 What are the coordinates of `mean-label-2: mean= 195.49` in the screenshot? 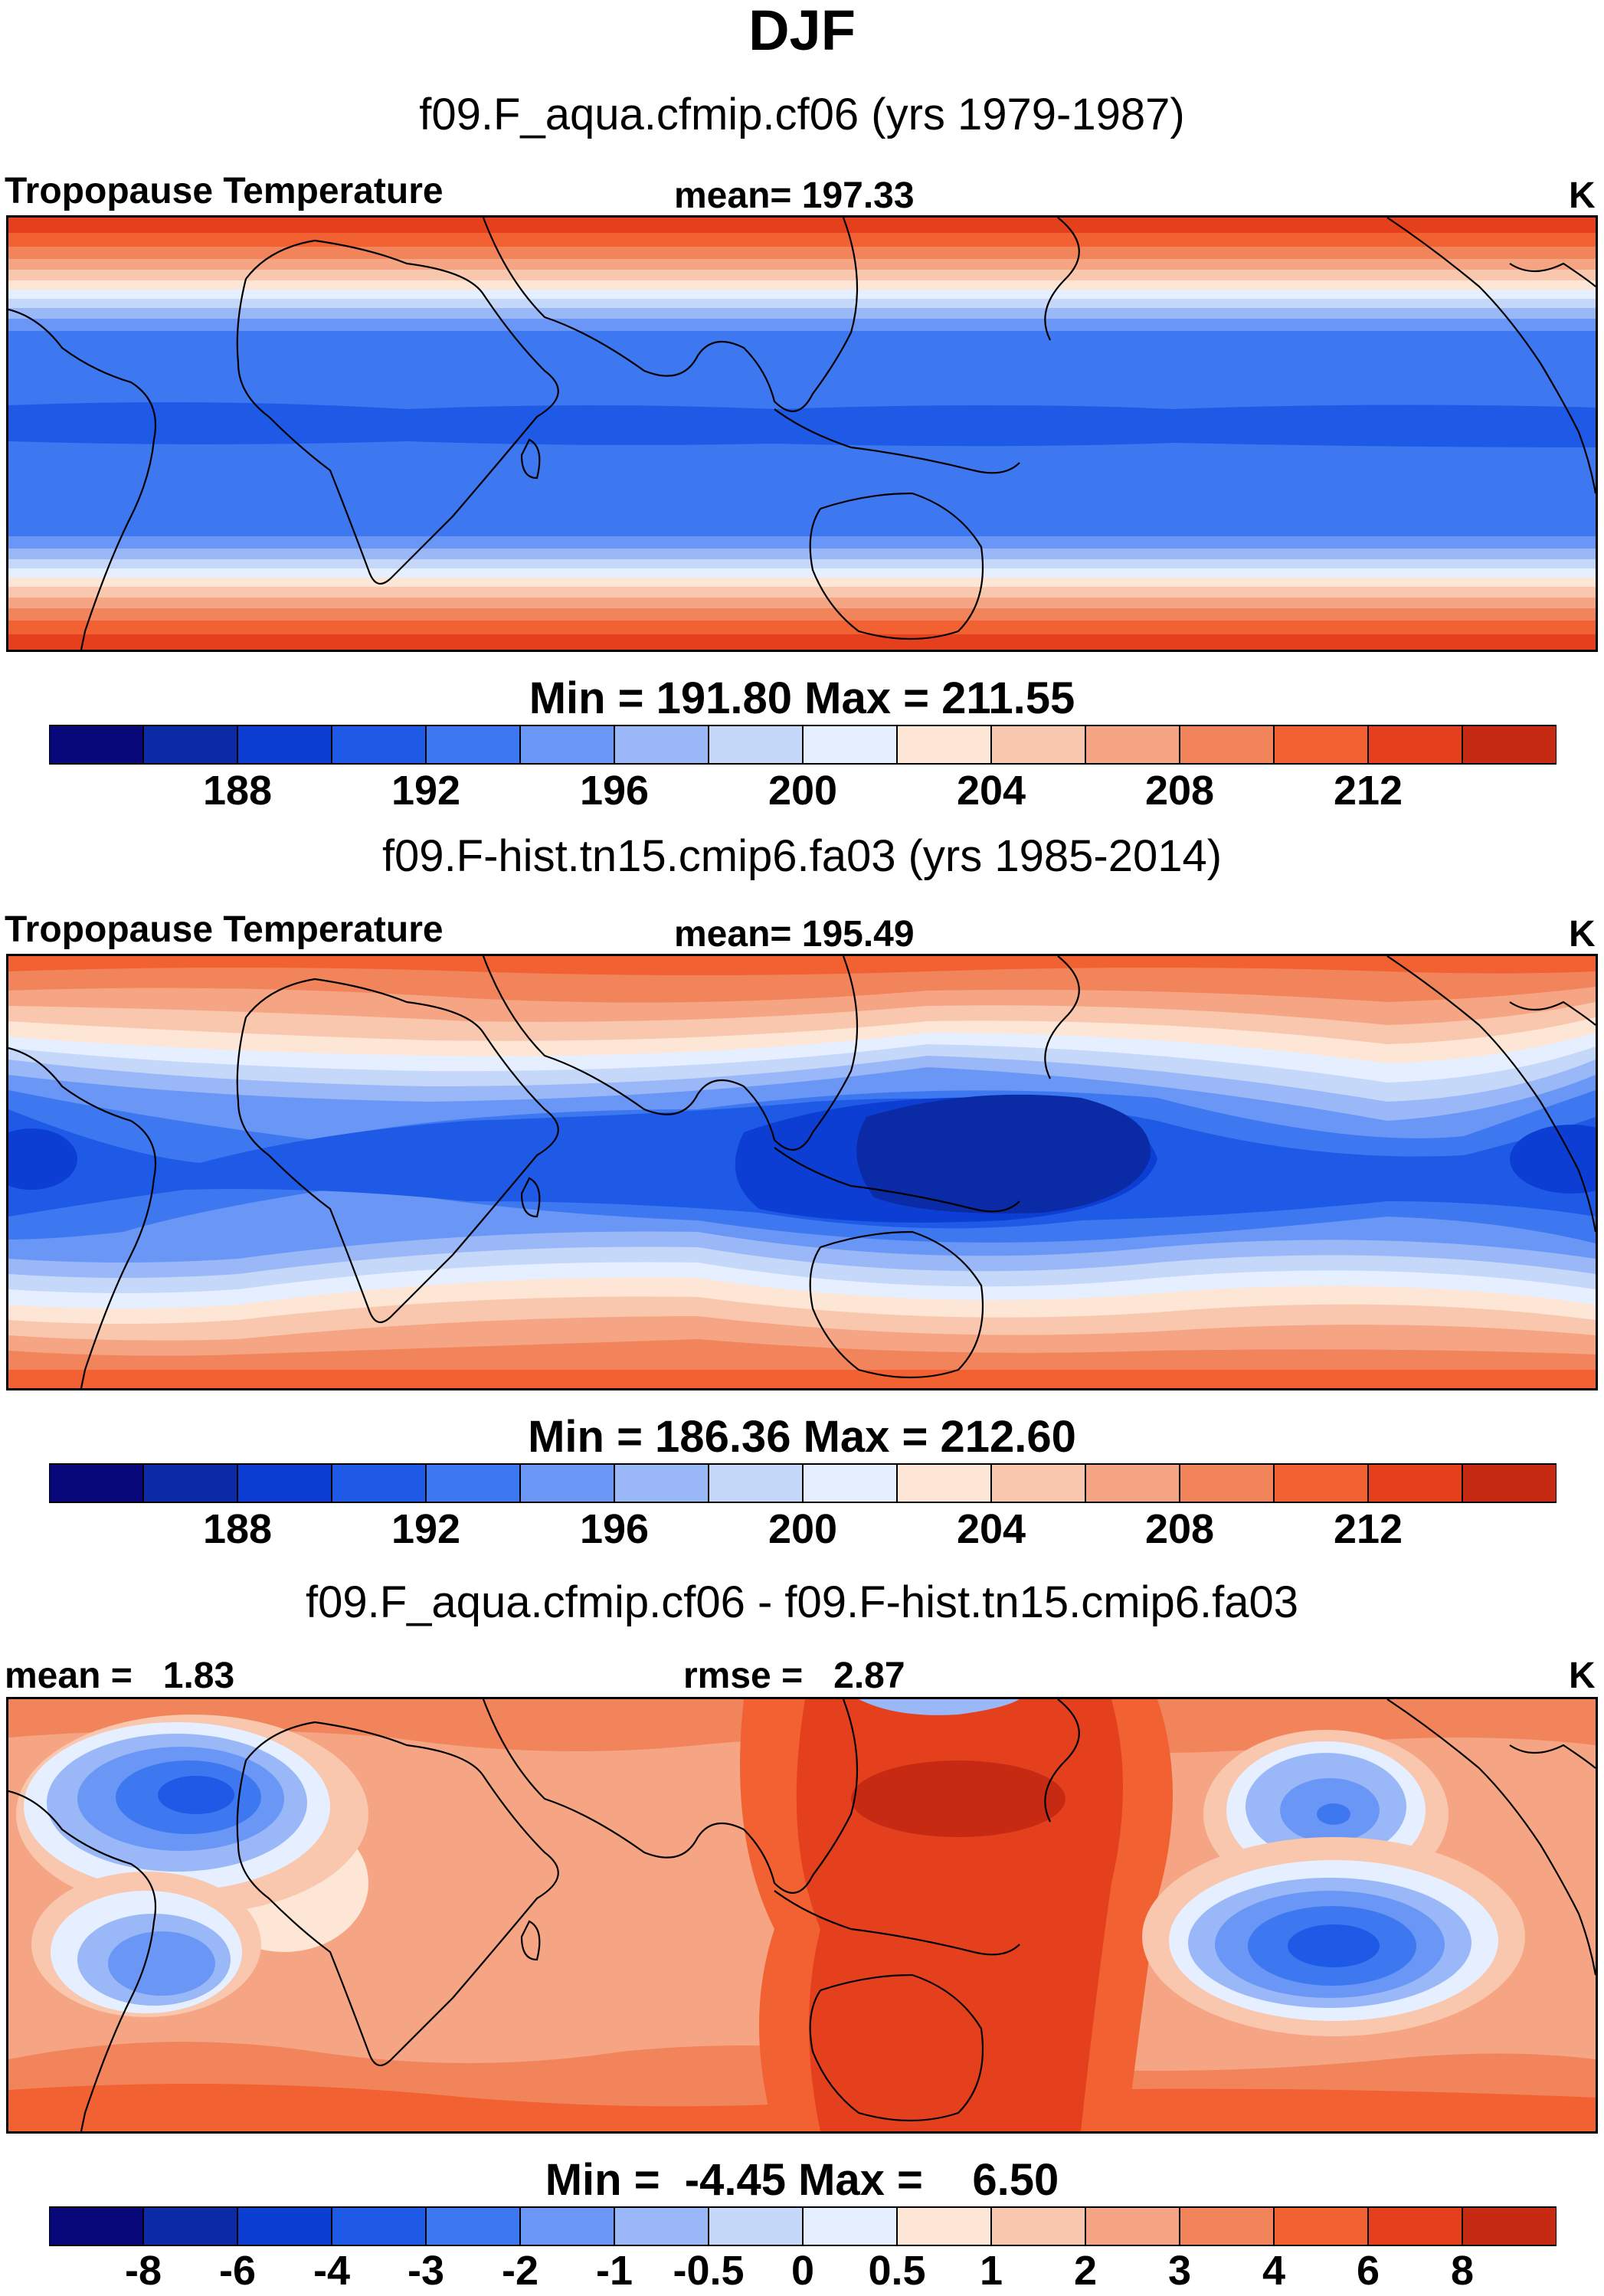 It's located at (794, 934).